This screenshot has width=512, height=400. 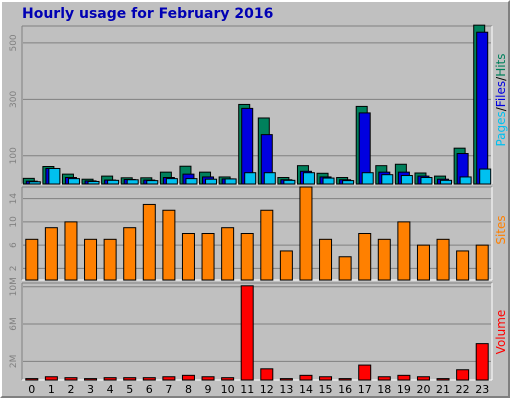 I want to click on x-label-21: 21, so click(x=443, y=389).